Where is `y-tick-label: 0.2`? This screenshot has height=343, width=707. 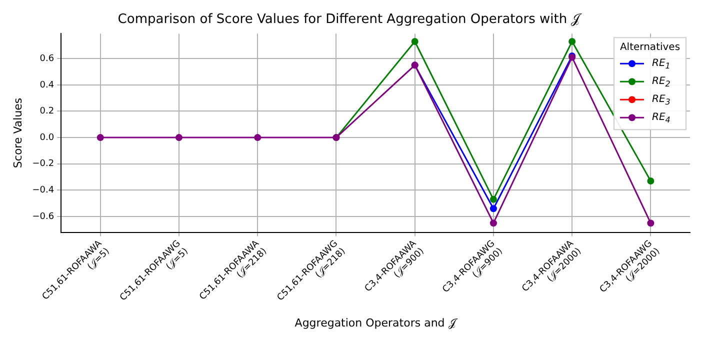 y-tick-label: 0.2 is located at coordinates (47, 111).